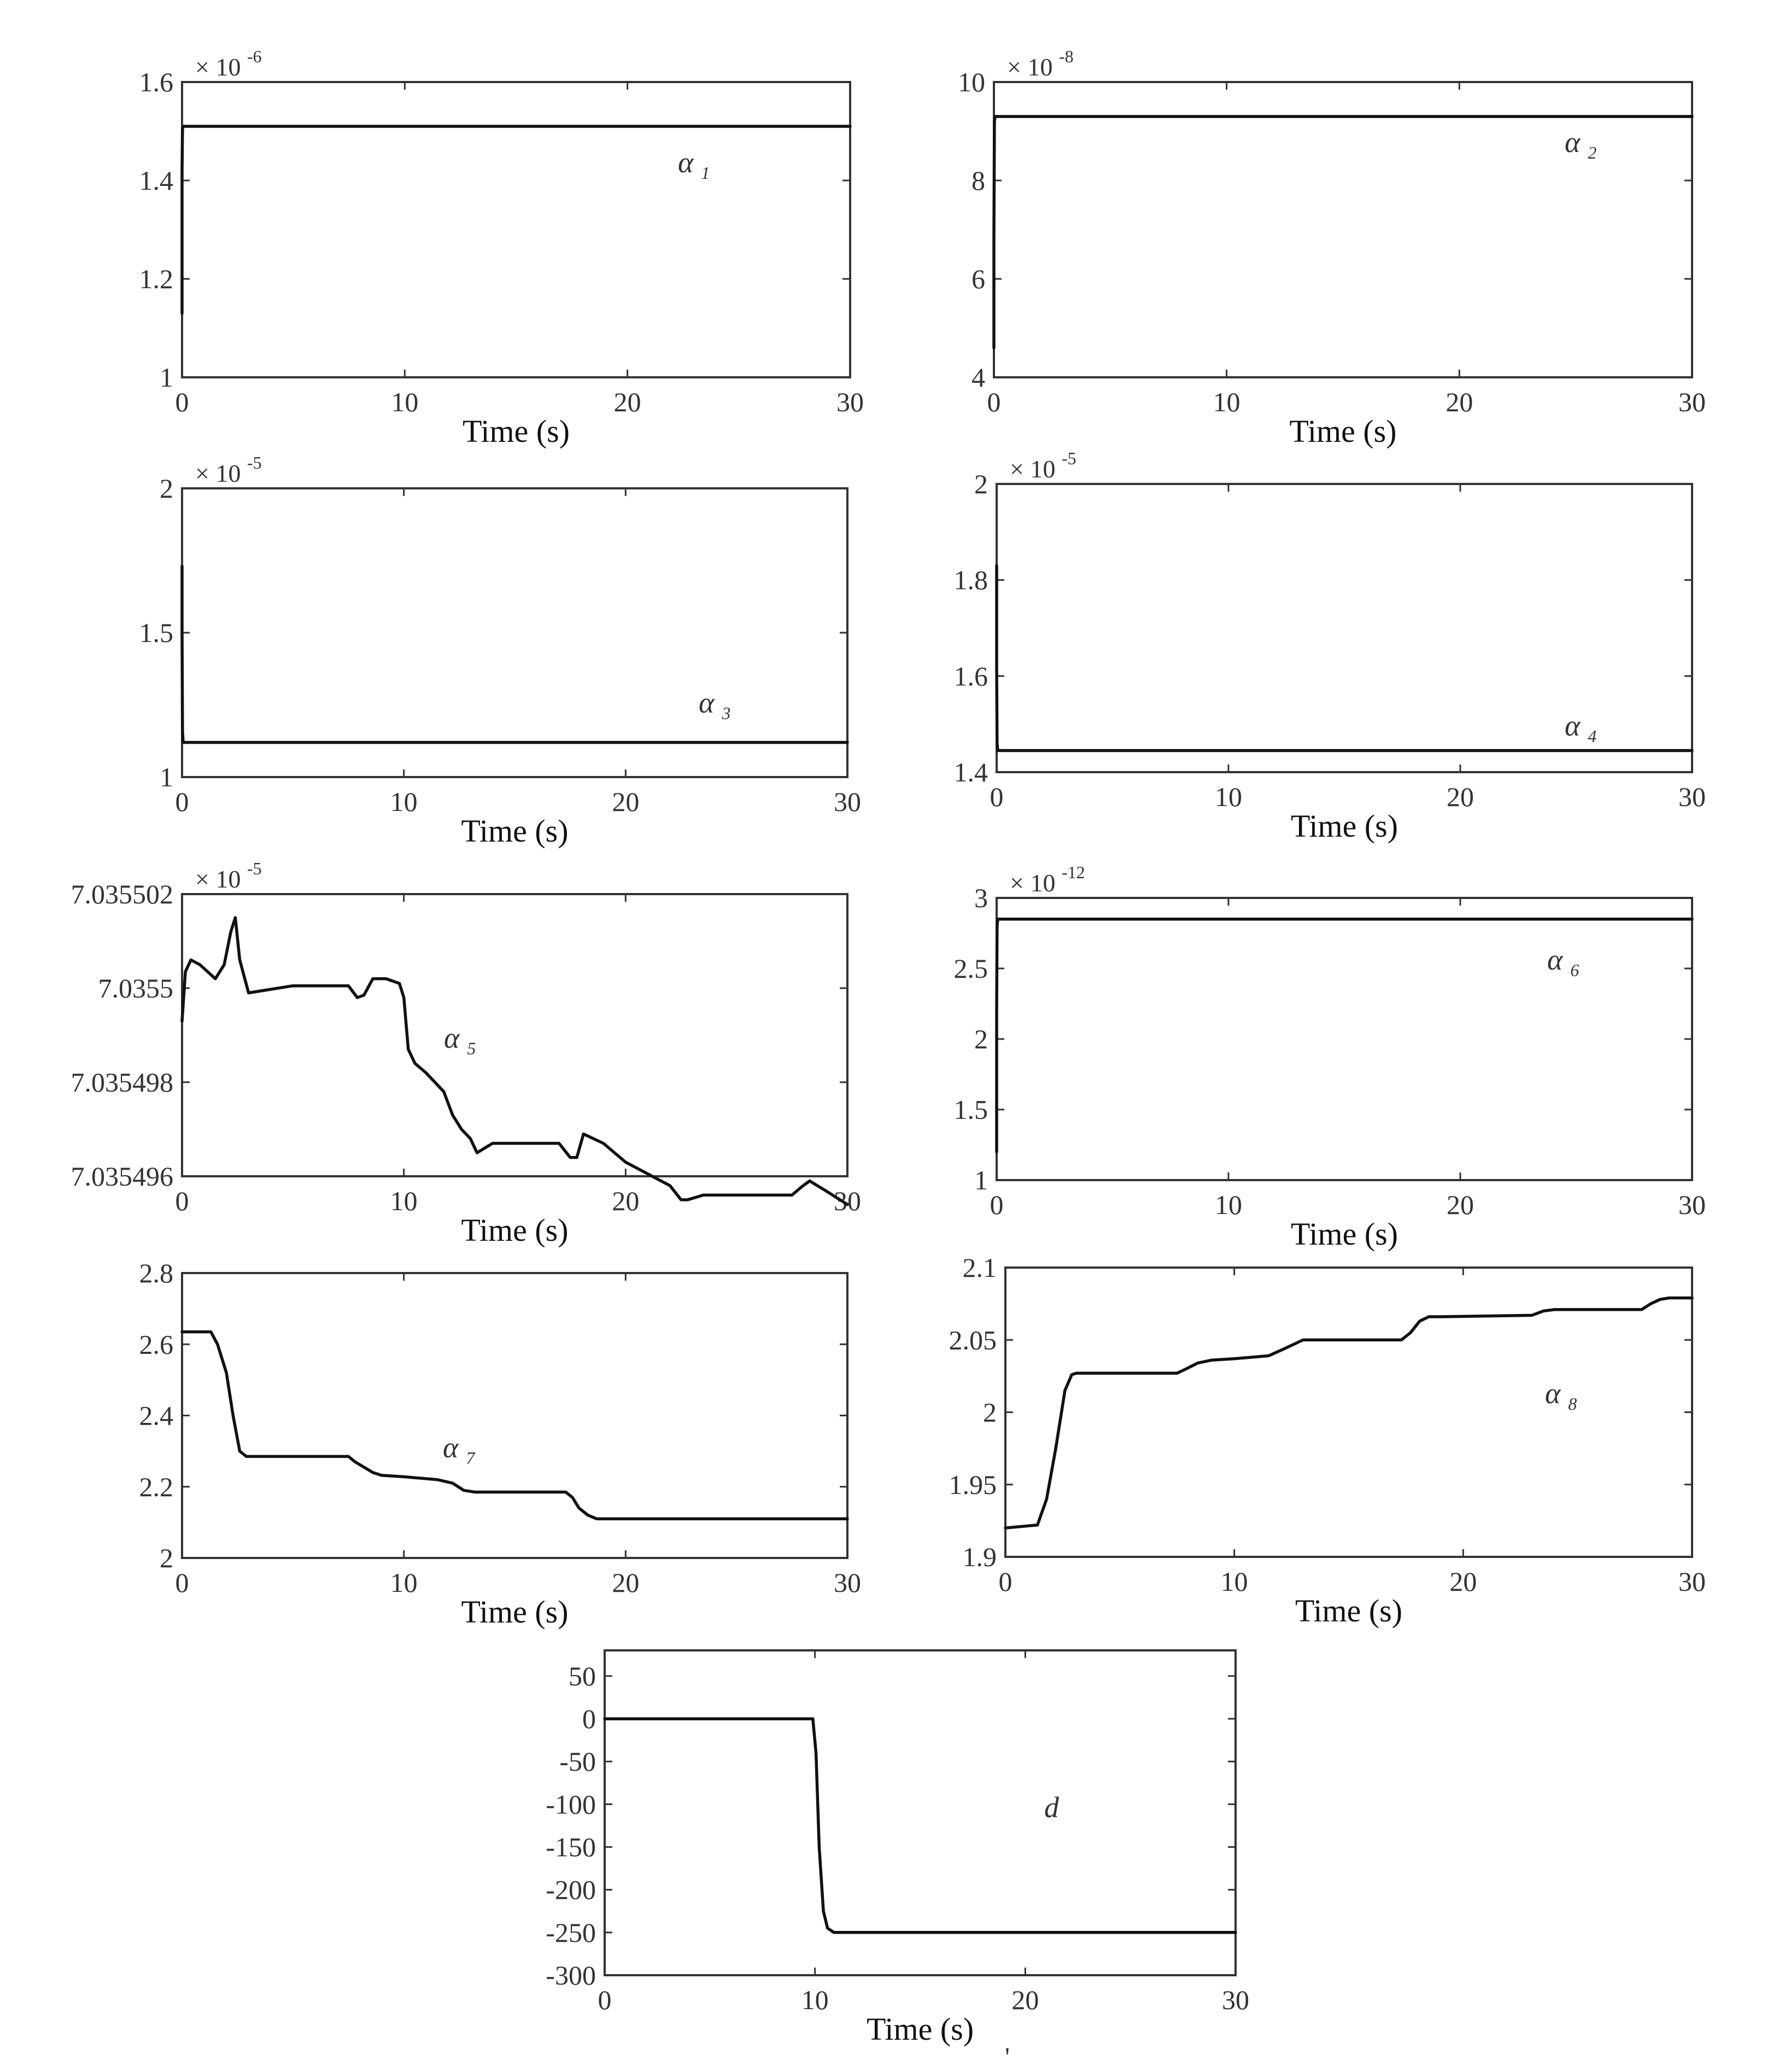 The image size is (1785, 2072). Describe the element at coordinates (980, 1557) in the screenshot. I see `y-tick-label: 1.9` at that location.